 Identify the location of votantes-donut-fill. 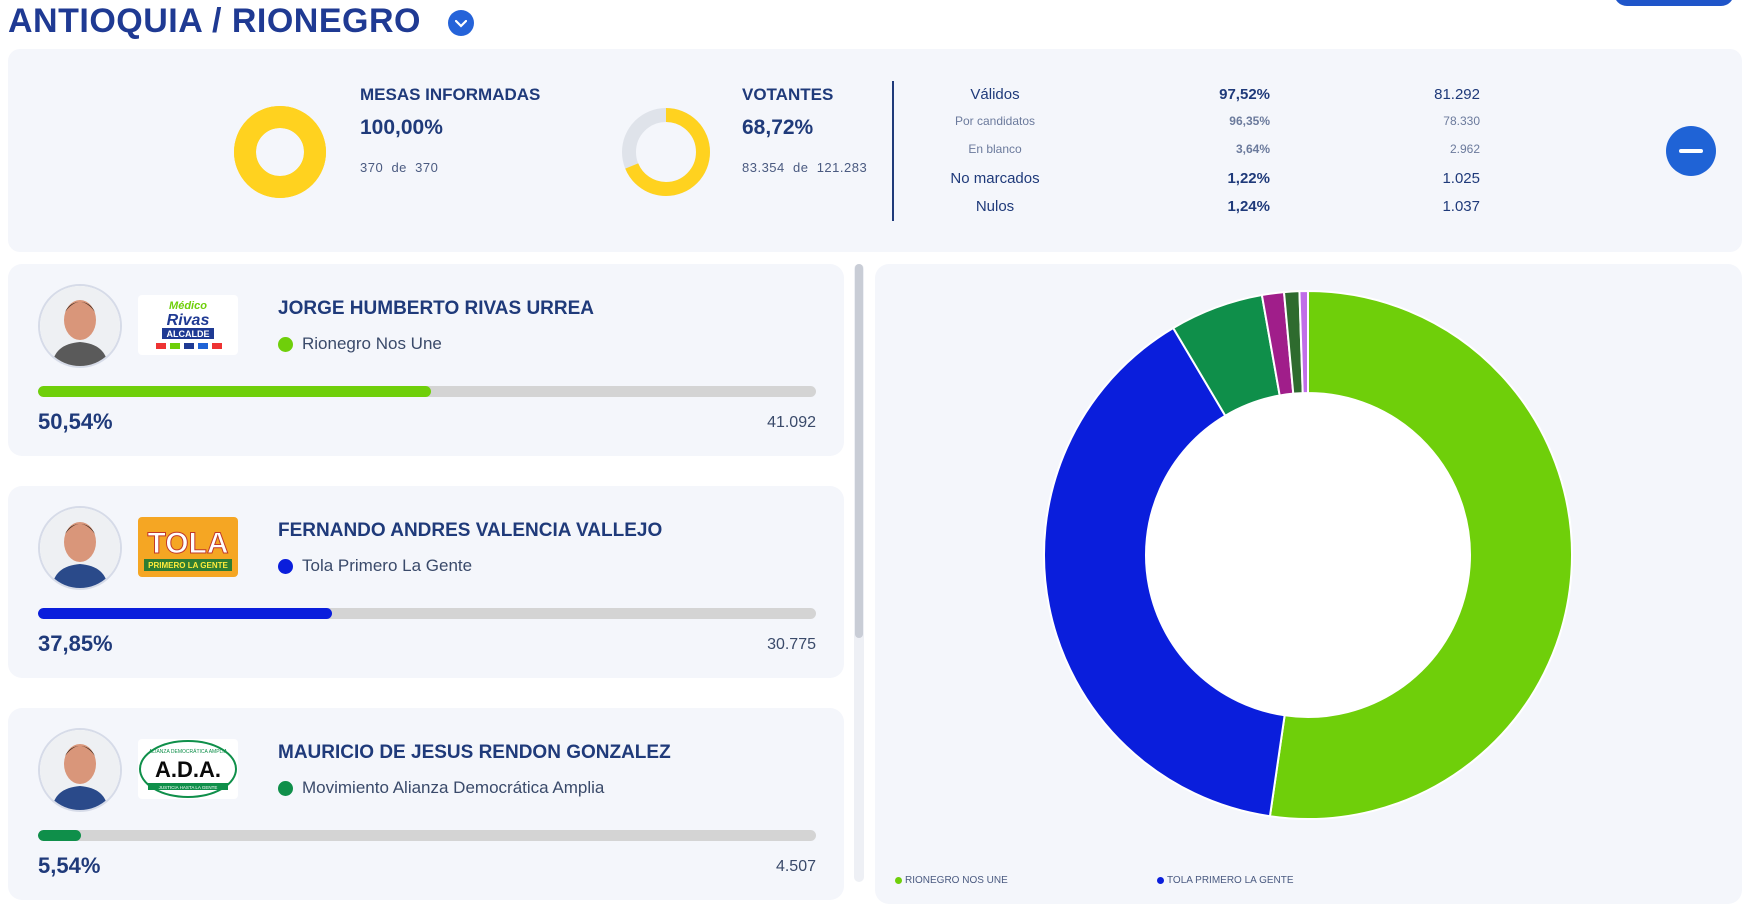
(666, 152).